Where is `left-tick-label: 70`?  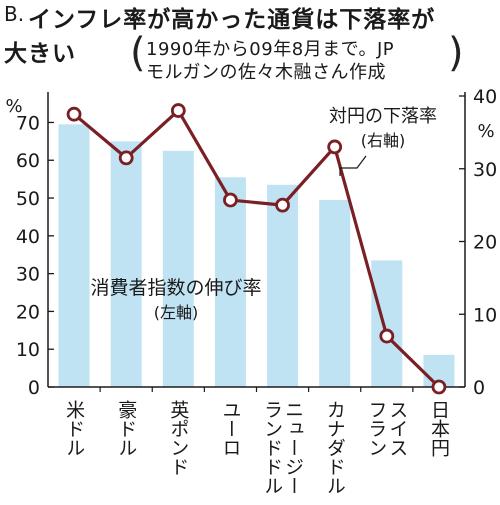
left-tick-label: 70 is located at coordinates (28, 123).